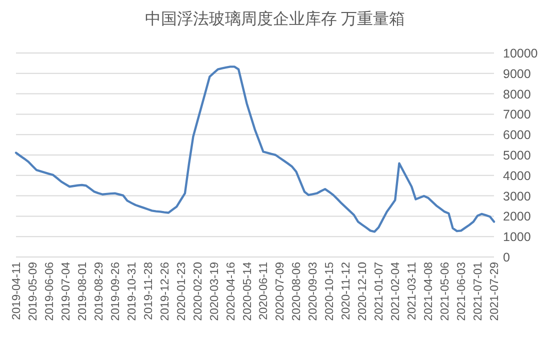 The width and height of the screenshot is (550, 348). I want to click on y-tick-label: 7000, so click(517, 115).